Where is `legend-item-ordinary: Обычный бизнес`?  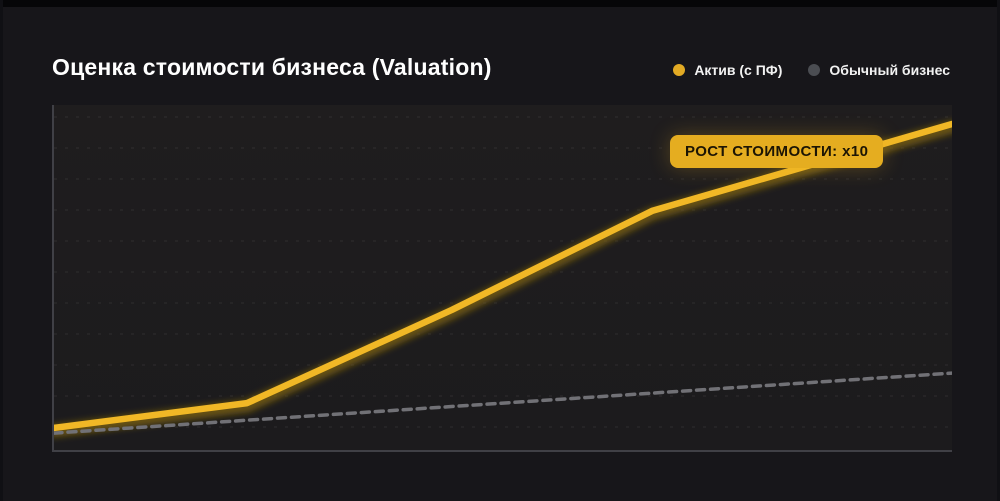
legend-item-ordinary: Обычный бизнес is located at coordinates (879, 70).